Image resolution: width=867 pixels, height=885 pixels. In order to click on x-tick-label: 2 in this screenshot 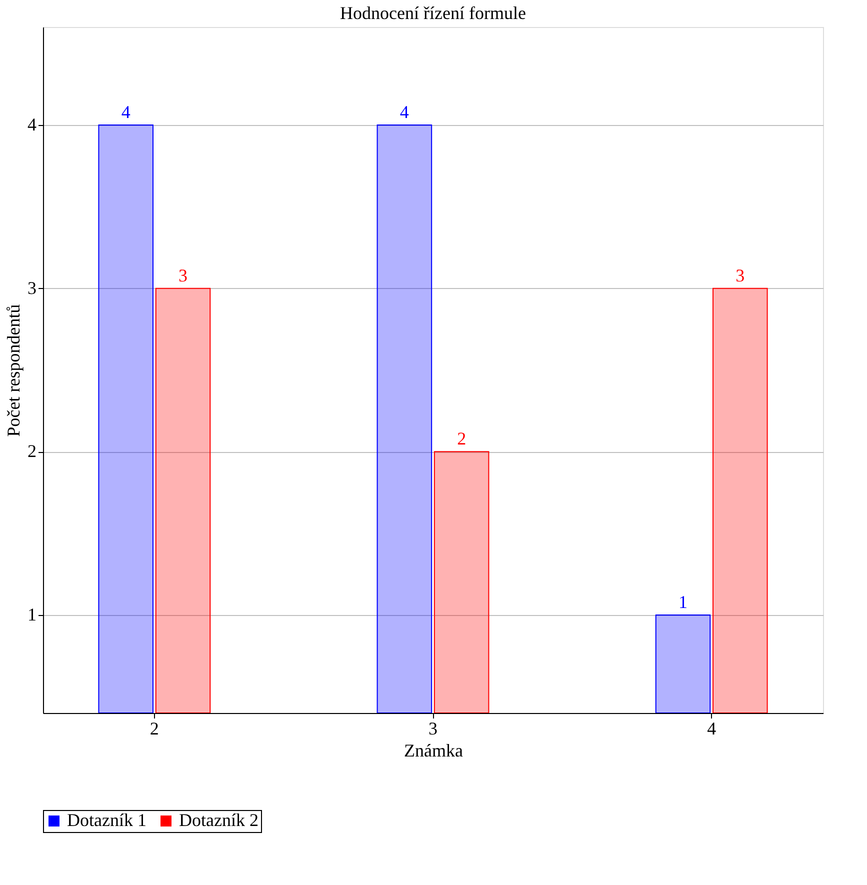, I will do `click(154, 728)`.